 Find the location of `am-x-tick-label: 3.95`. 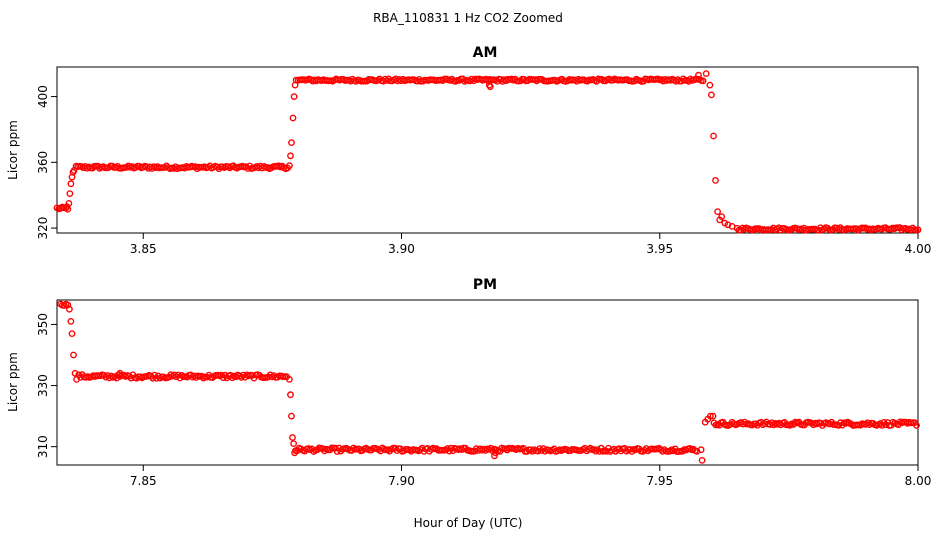

am-x-tick-label: 3.95 is located at coordinates (659, 249).